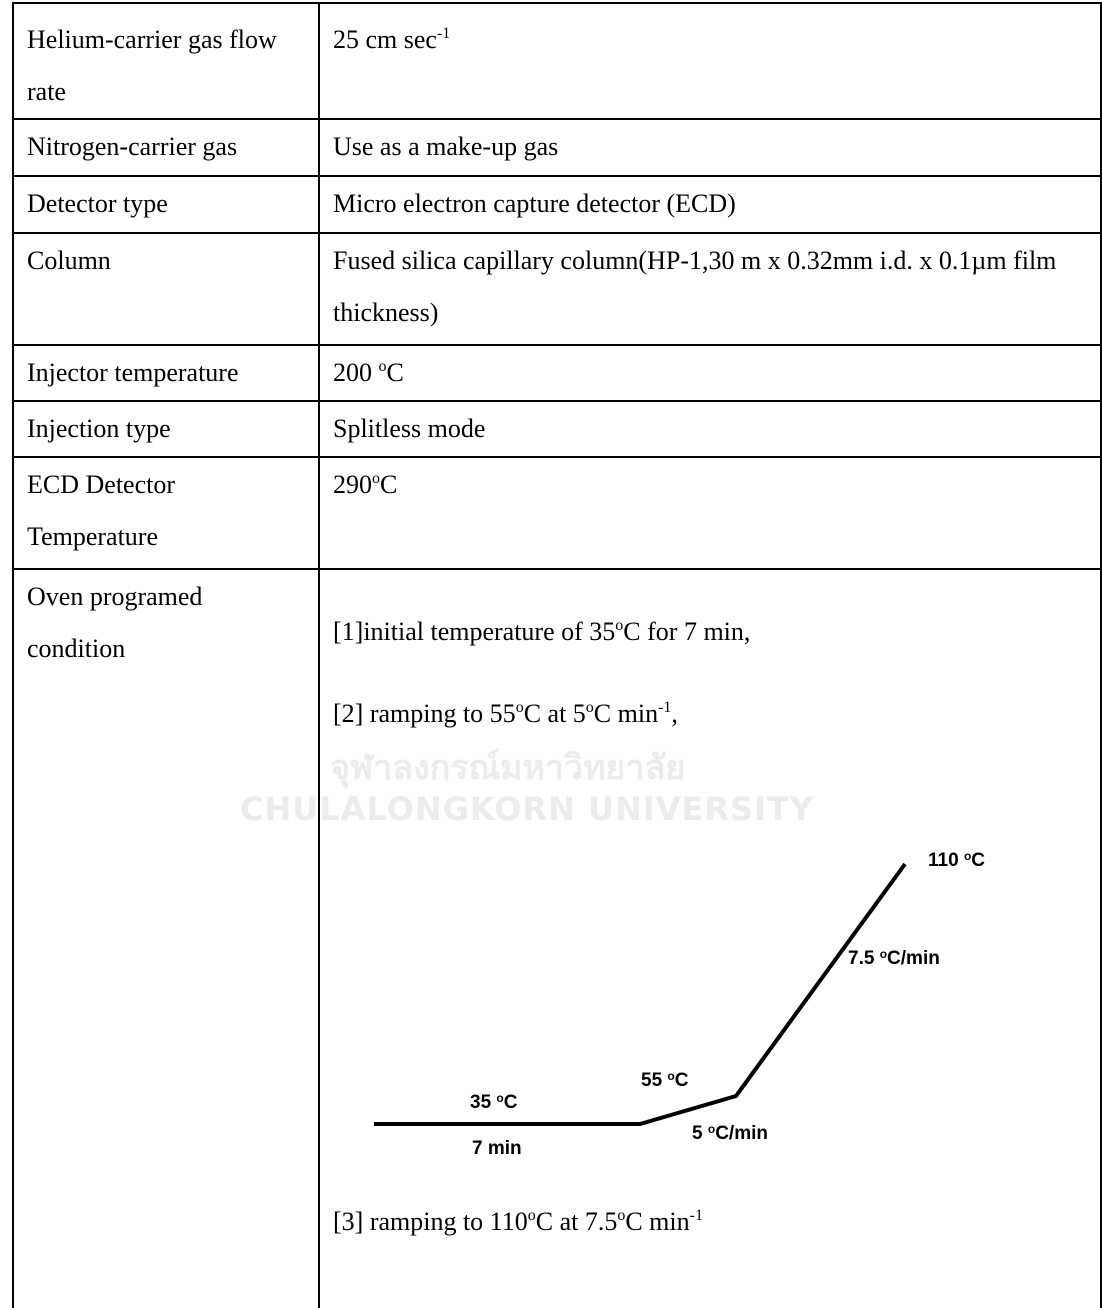 This screenshot has width=1102, height=1308. What do you see at coordinates (430, 1221) in the screenshot?
I see `text-run: [3] ramping to 110` at bounding box center [430, 1221].